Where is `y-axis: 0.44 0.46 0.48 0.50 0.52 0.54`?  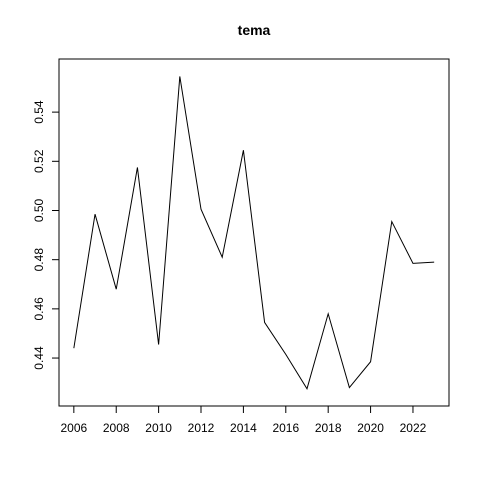 y-axis: 0.44 0.46 0.48 0.50 0.52 0.54 is located at coordinates (46, 235).